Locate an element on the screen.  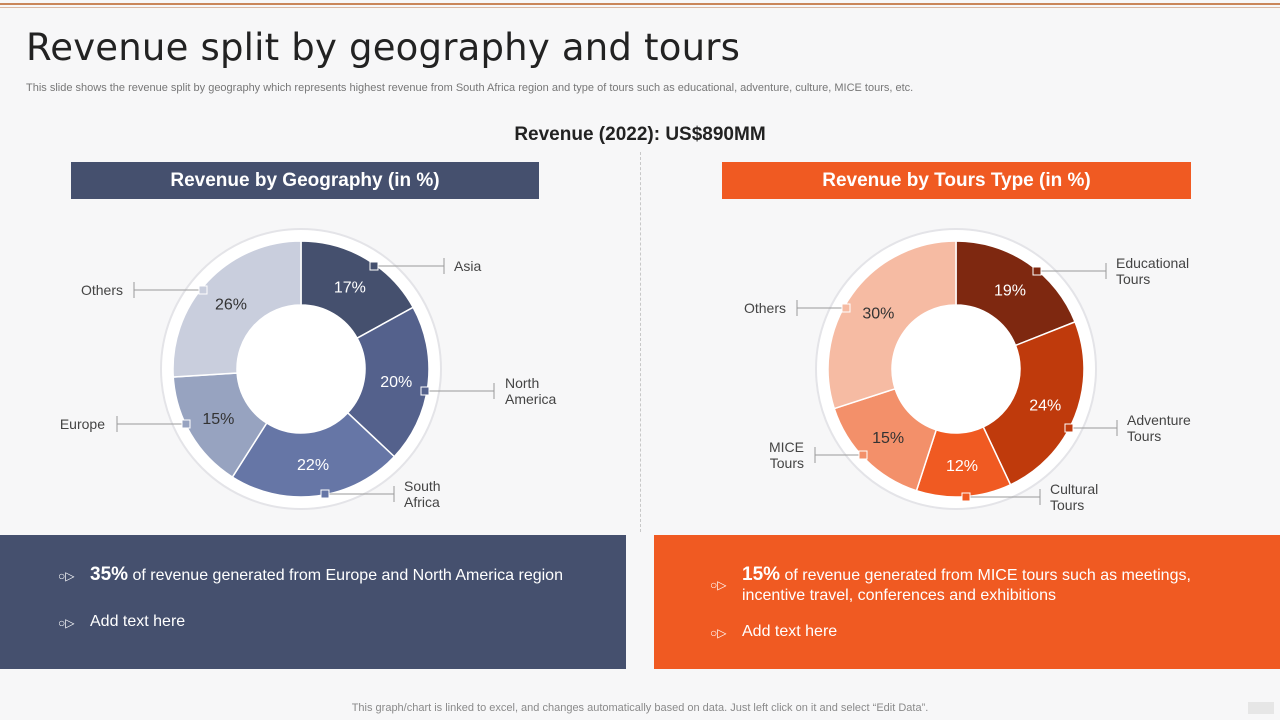
geography-category-label-1: North America is located at coordinates (531, 391).